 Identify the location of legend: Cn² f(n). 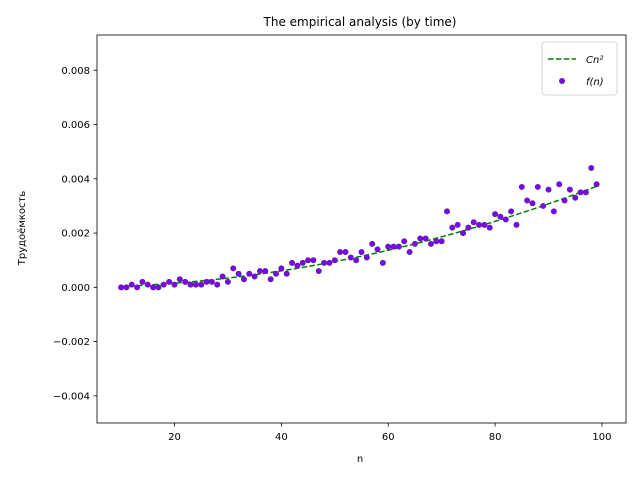
(579, 68).